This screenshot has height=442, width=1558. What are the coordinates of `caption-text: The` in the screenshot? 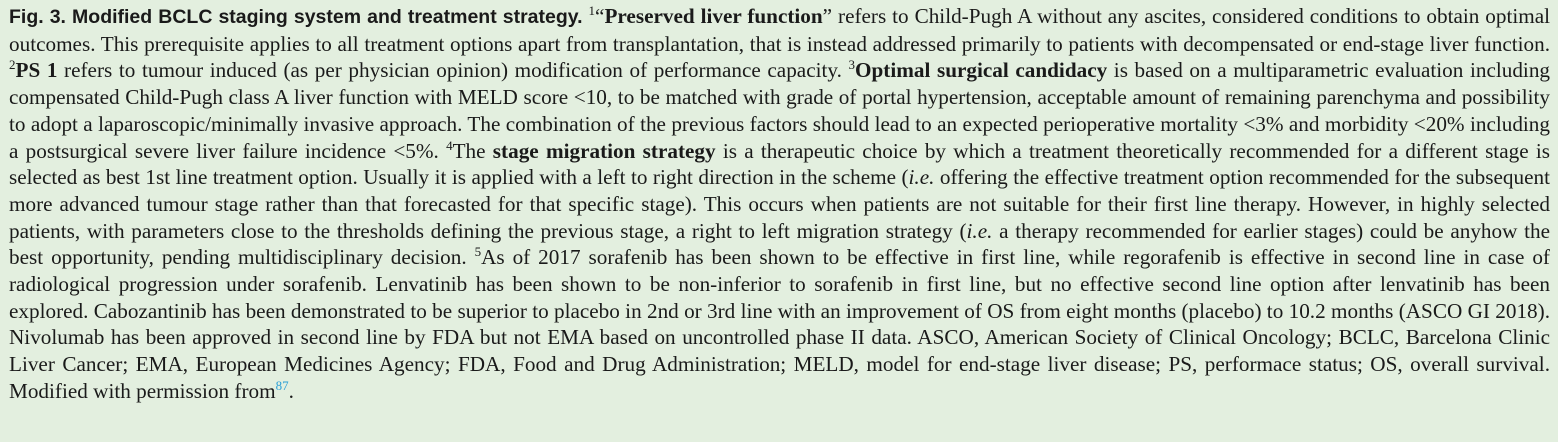 It's located at (472, 150).